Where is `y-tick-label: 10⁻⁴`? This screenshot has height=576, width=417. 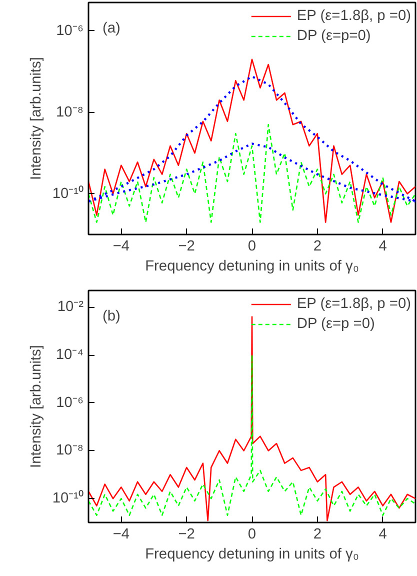
y-tick-label: 10⁻⁴ is located at coordinates (70, 355).